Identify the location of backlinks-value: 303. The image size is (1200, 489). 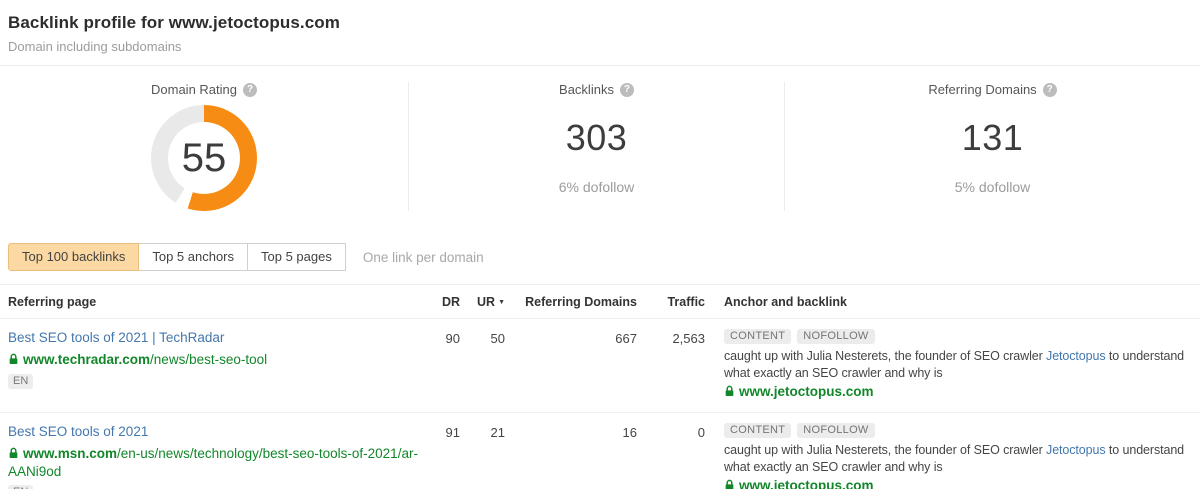
(596, 137).